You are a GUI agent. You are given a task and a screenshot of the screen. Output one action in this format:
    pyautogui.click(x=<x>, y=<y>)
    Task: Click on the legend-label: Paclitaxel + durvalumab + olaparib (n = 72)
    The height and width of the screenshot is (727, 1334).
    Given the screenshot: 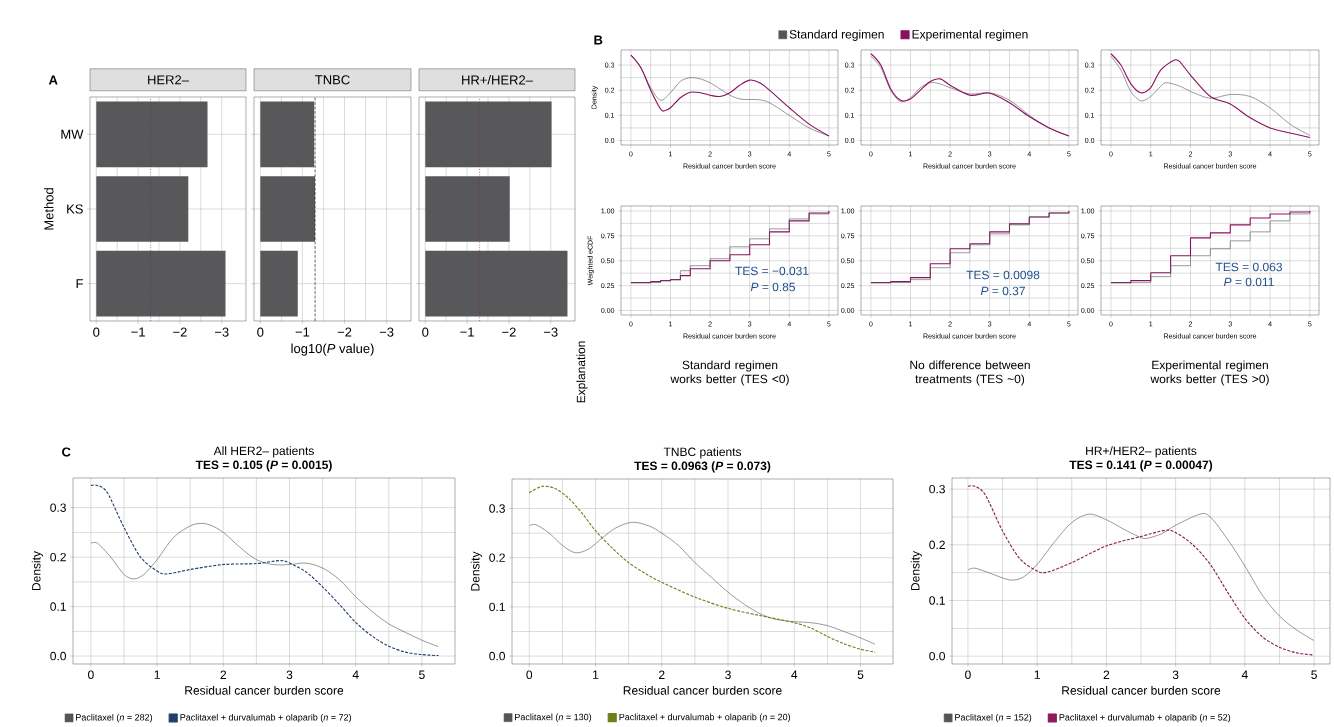 What is the action you would take?
    pyautogui.click(x=266, y=718)
    